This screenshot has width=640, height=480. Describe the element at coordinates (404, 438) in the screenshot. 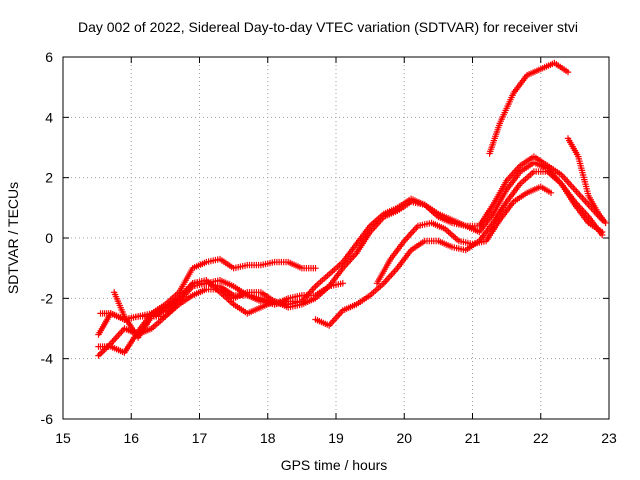

I see `x-tick-label: 20` at that location.